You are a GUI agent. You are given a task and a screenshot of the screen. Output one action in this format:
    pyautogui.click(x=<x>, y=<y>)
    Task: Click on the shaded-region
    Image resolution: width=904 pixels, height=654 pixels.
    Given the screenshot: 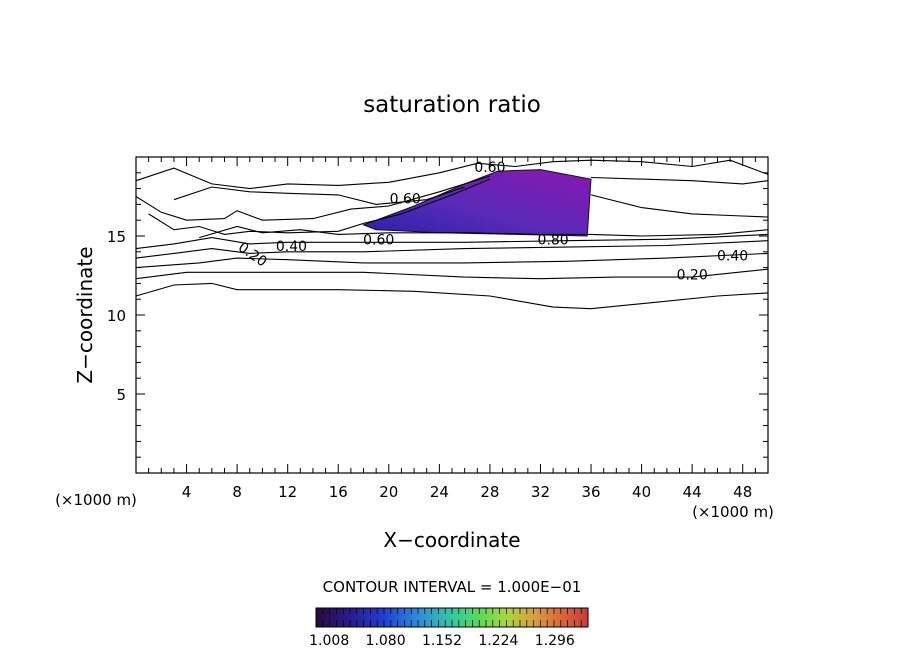 What is the action you would take?
    pyautogui.click(x=477, y=203)
    